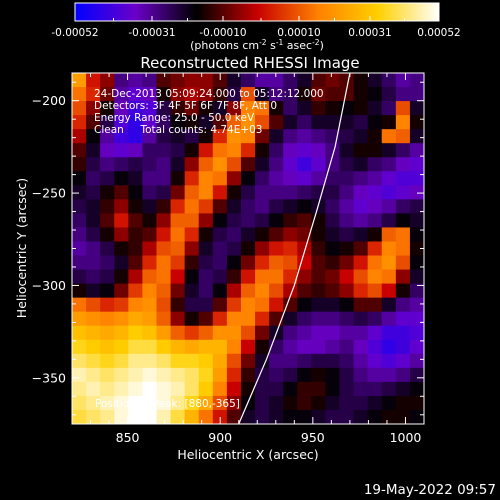 The height and width of the screenshot is (500, 500). I want to click on y-axis-label: Heliocentric Y (arcsec), so click(21, 248).